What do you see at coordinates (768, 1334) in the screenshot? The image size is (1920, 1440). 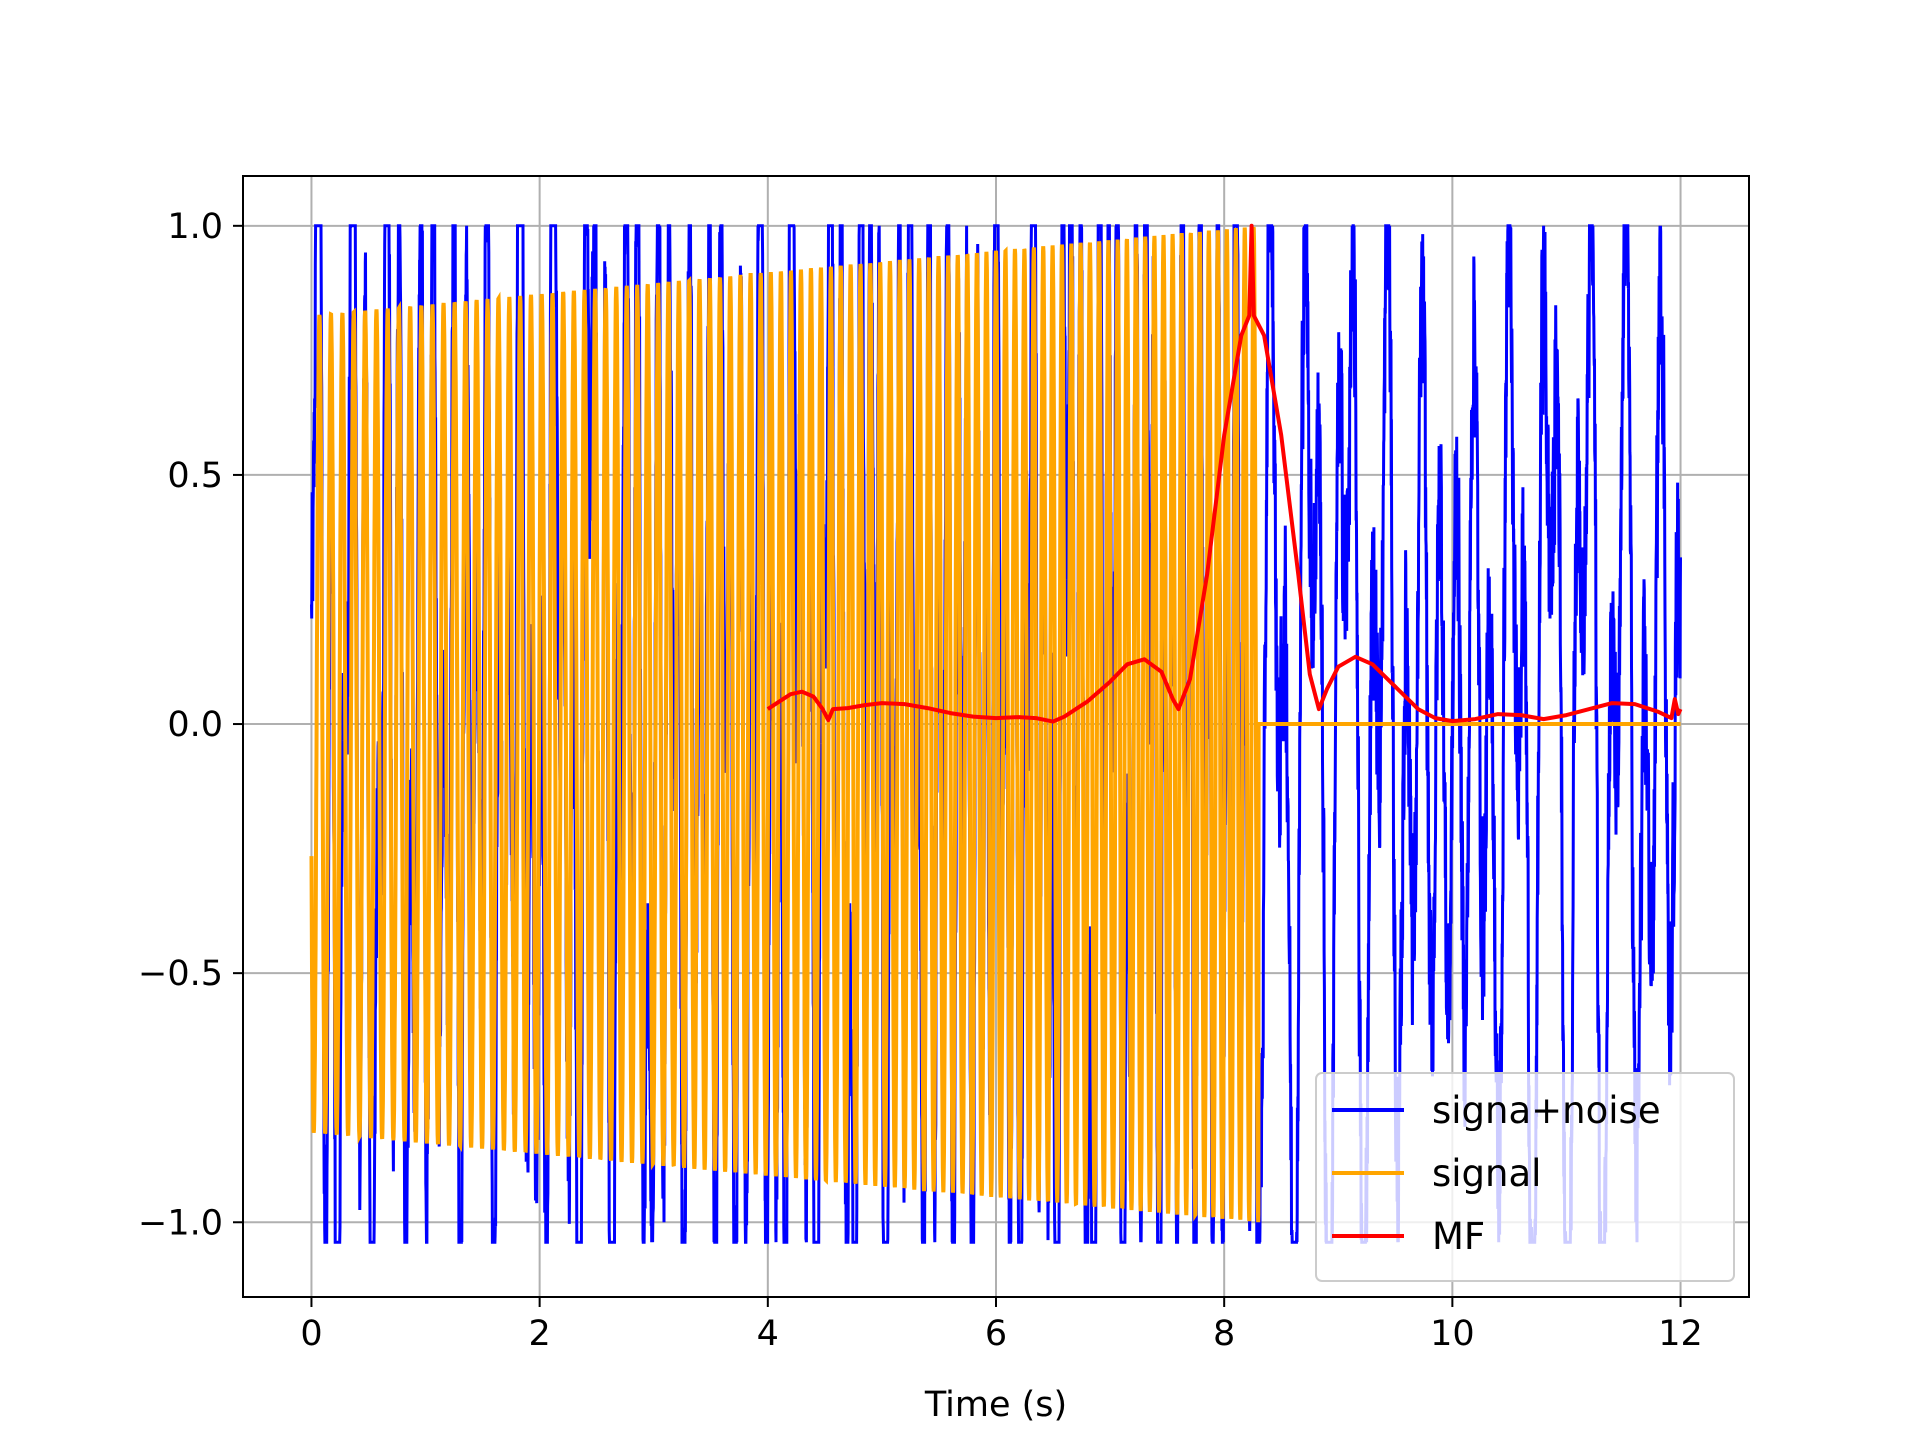 I see `x-tick-label: 4` at bounding box center [768, 1334].